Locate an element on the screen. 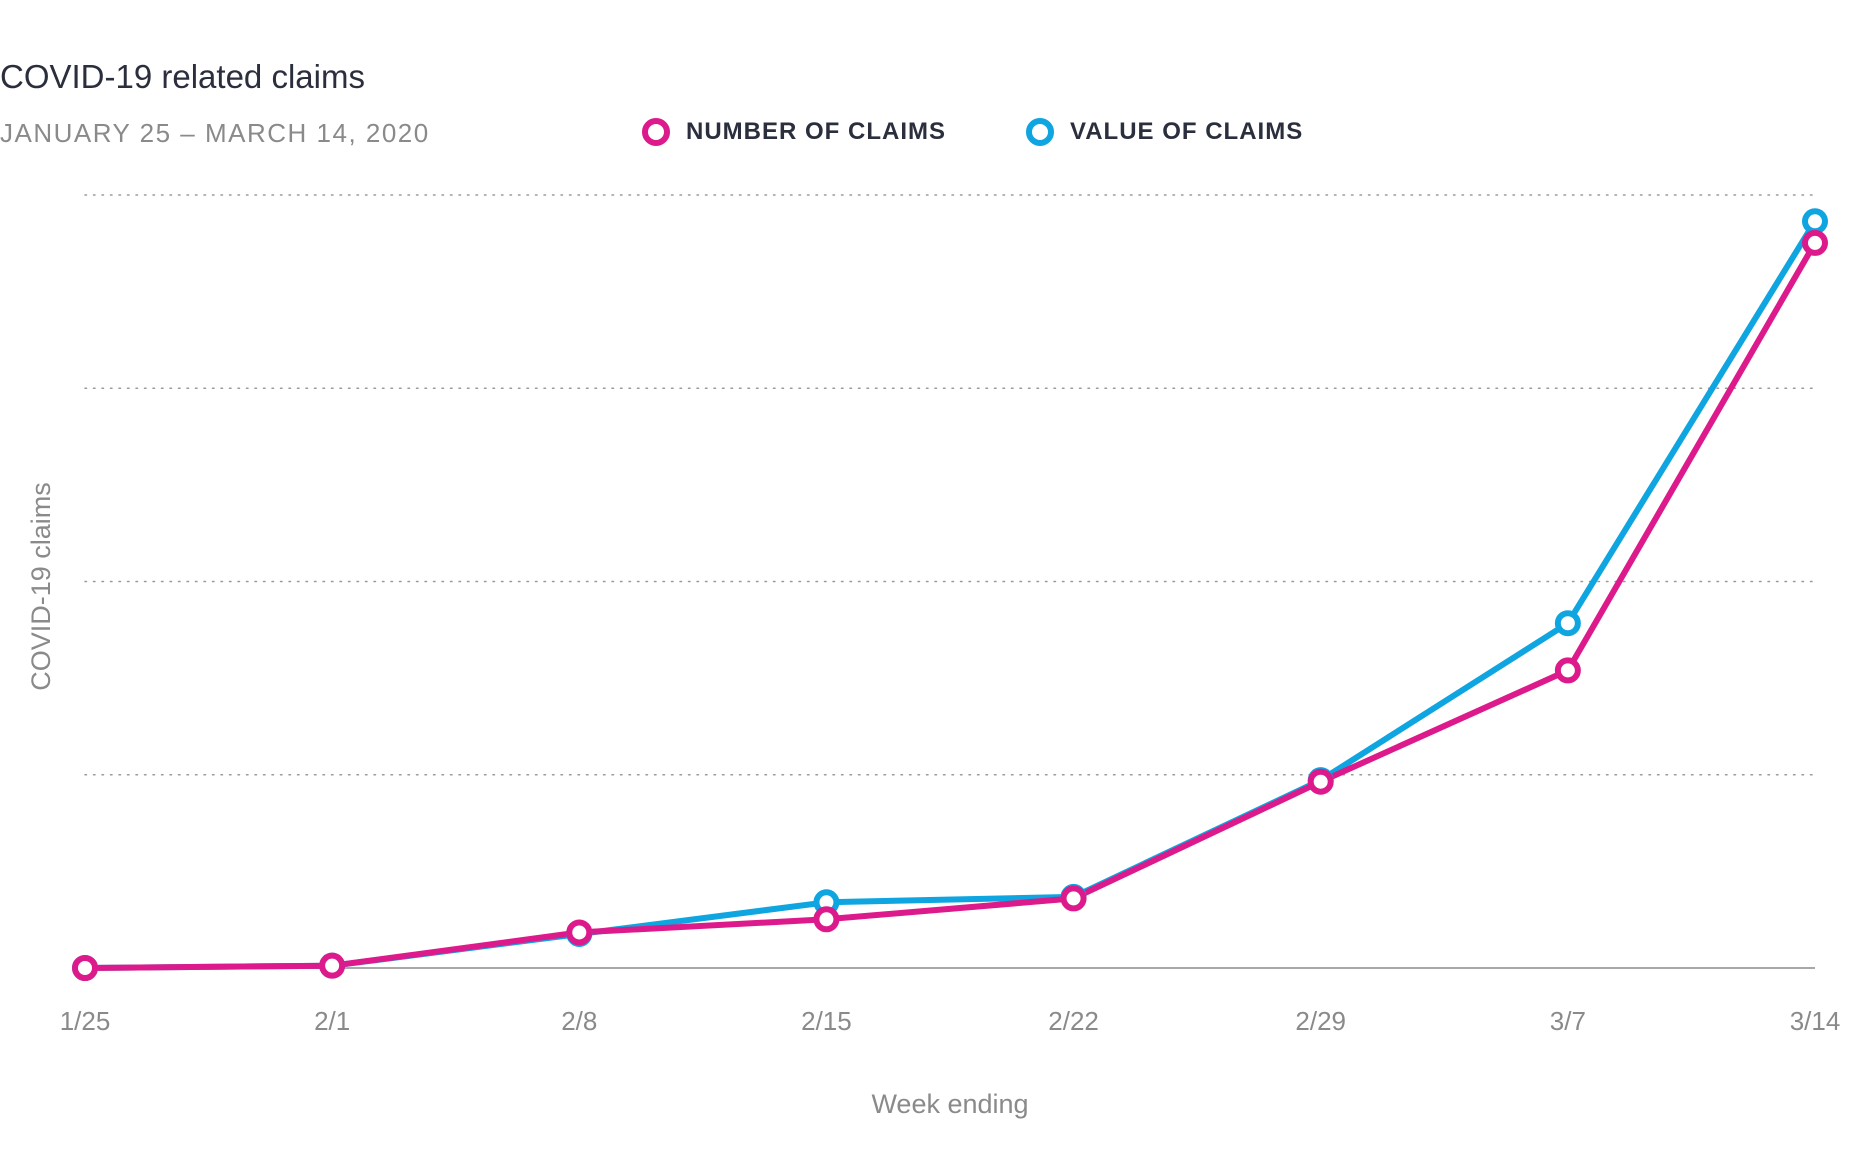 This screenshot has height=1163, width=1876. x-tick-label: 2/8 is located at coordinates (579, 1021).